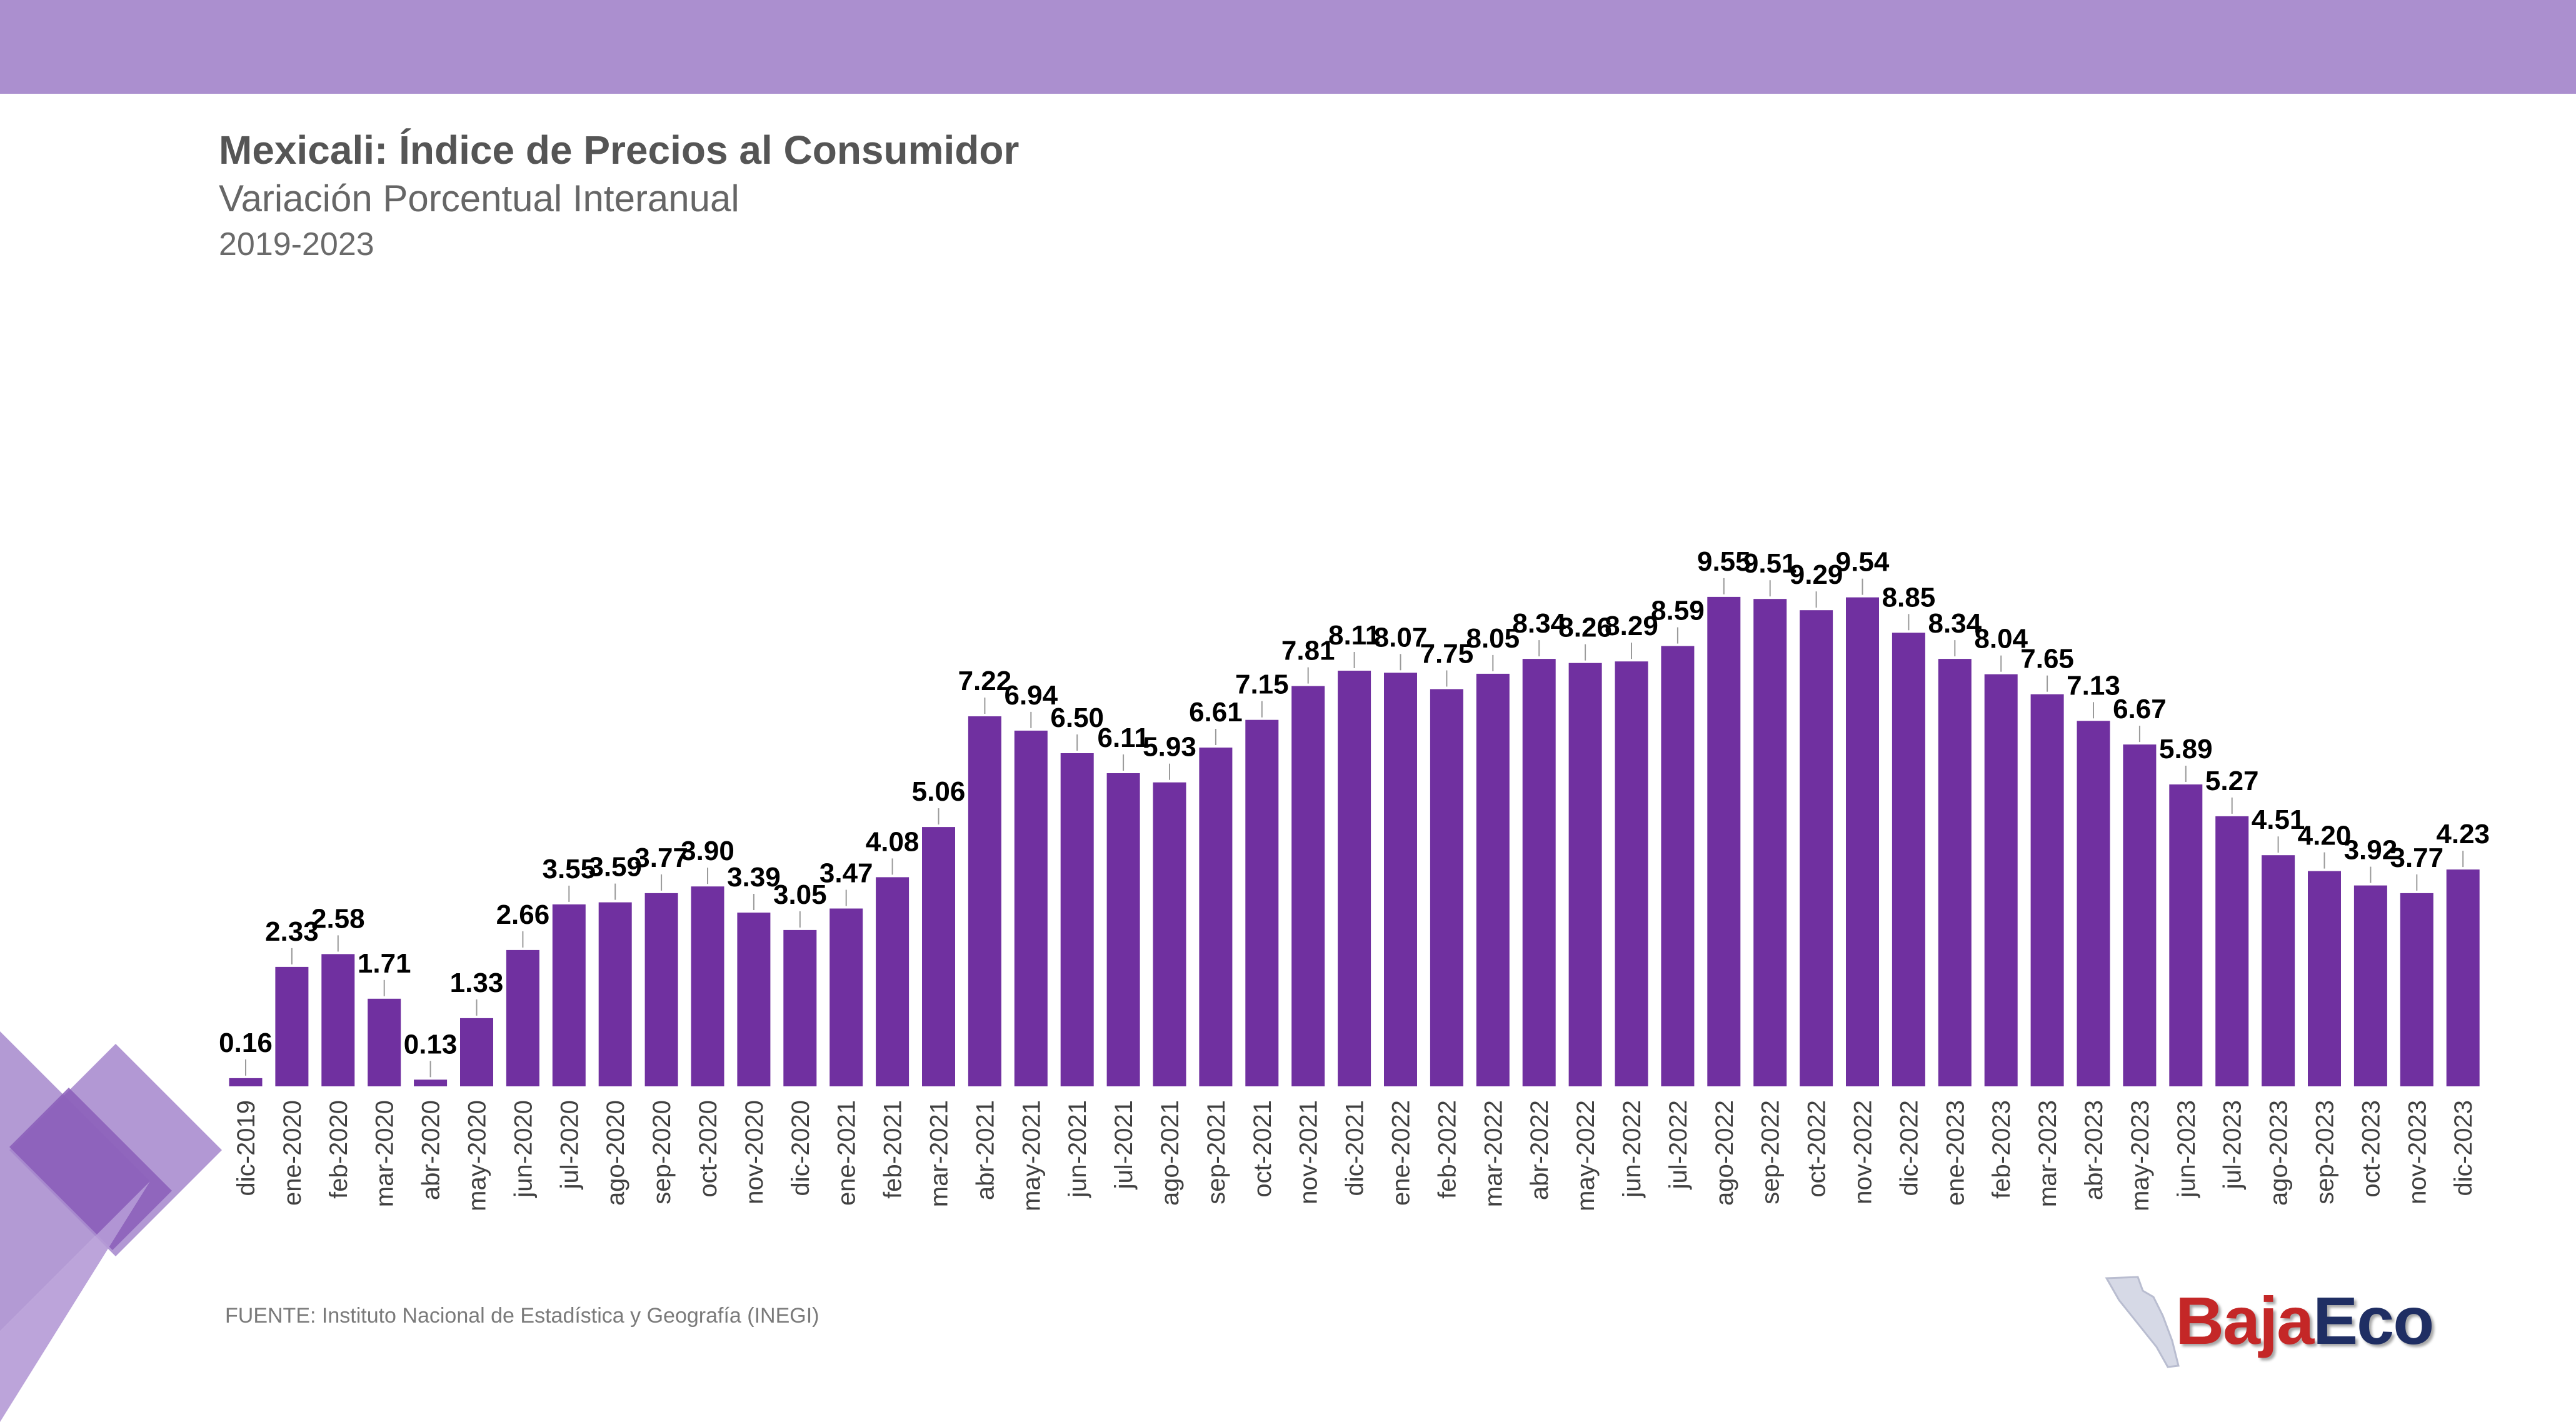 This screenshot has width=2576, height=1422. Describe the element at coordinates (1077, 919) in the screenshot. I see `bar-jun-2021` at that location.